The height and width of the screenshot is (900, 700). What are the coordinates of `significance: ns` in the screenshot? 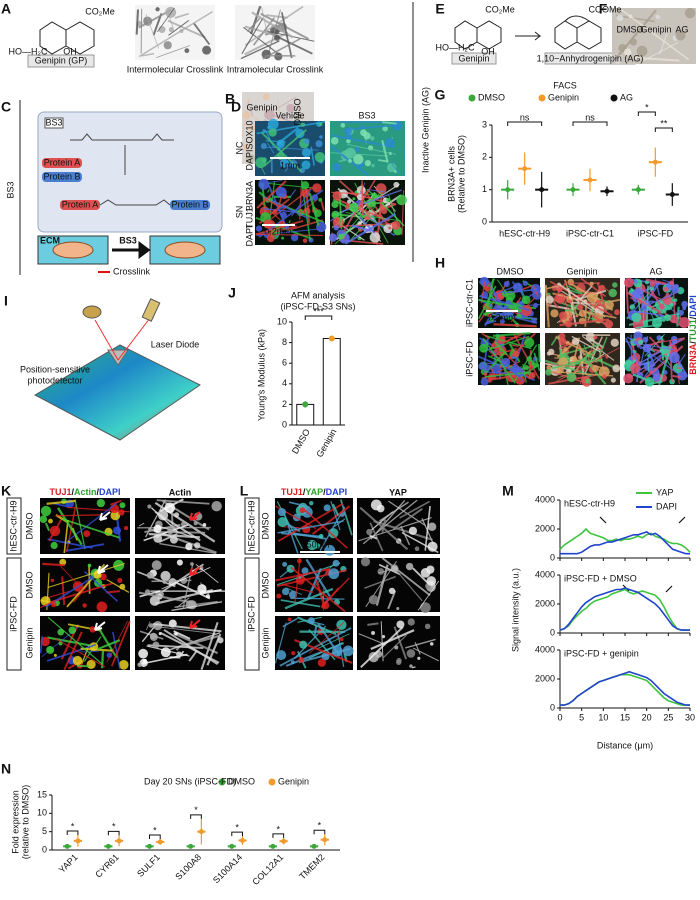 It's located at (525, 117).